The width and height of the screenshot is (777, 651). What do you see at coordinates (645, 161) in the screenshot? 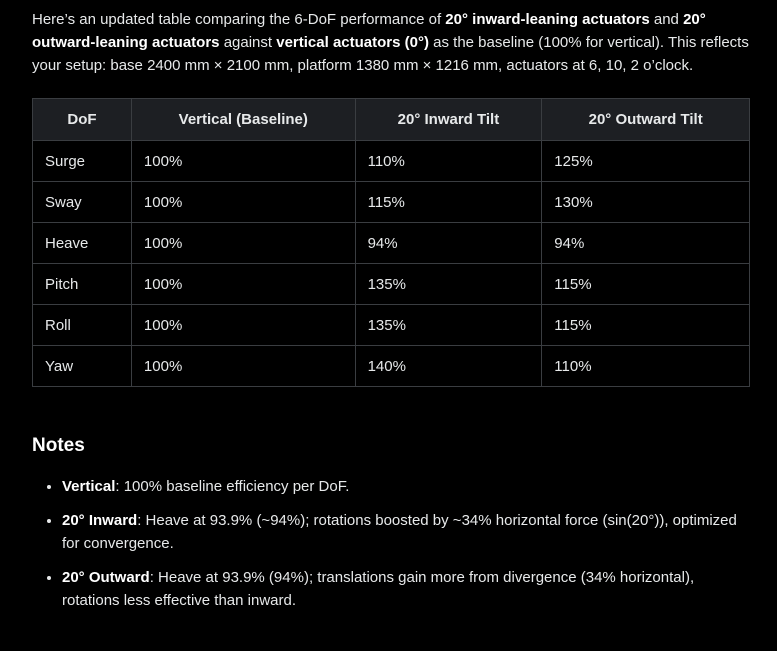
I see `cell-outward: 125%` at bounding box center [645, 161].